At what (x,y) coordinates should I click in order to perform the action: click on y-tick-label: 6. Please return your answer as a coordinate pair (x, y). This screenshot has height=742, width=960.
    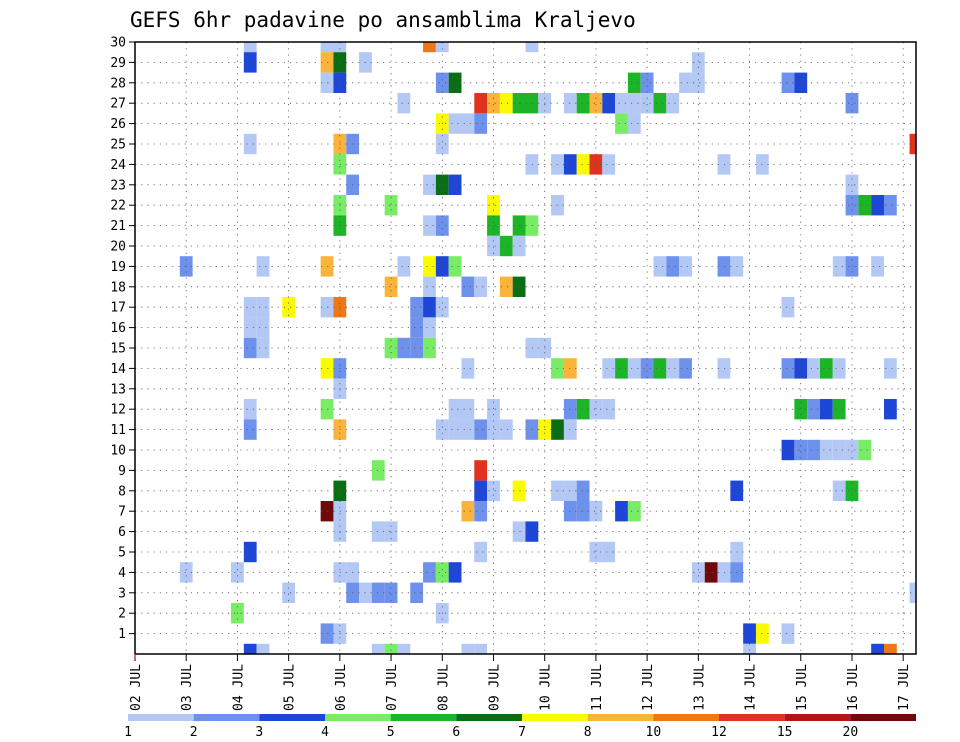
    Looking at the image, I should click on (122, 532).